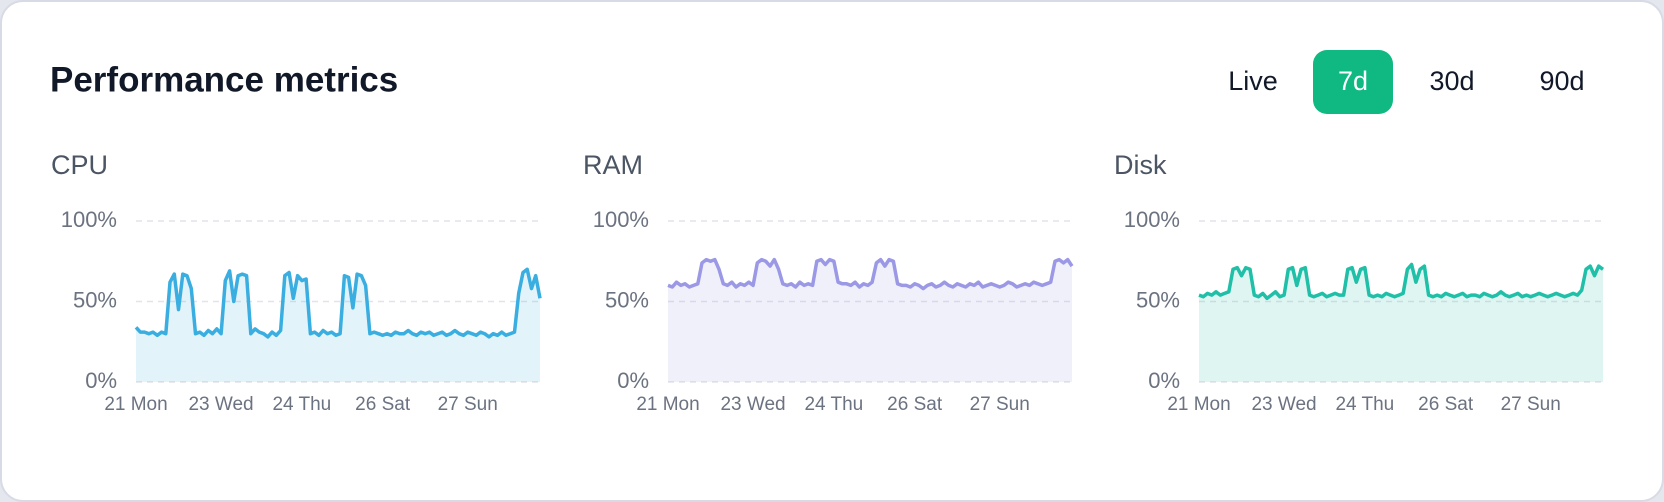 Image resolution: width=1664 pixels, height=502 pixels. Describe the element at coordinates (613, 165) in the screenshot. I see `chart-title: RAM` at that location.